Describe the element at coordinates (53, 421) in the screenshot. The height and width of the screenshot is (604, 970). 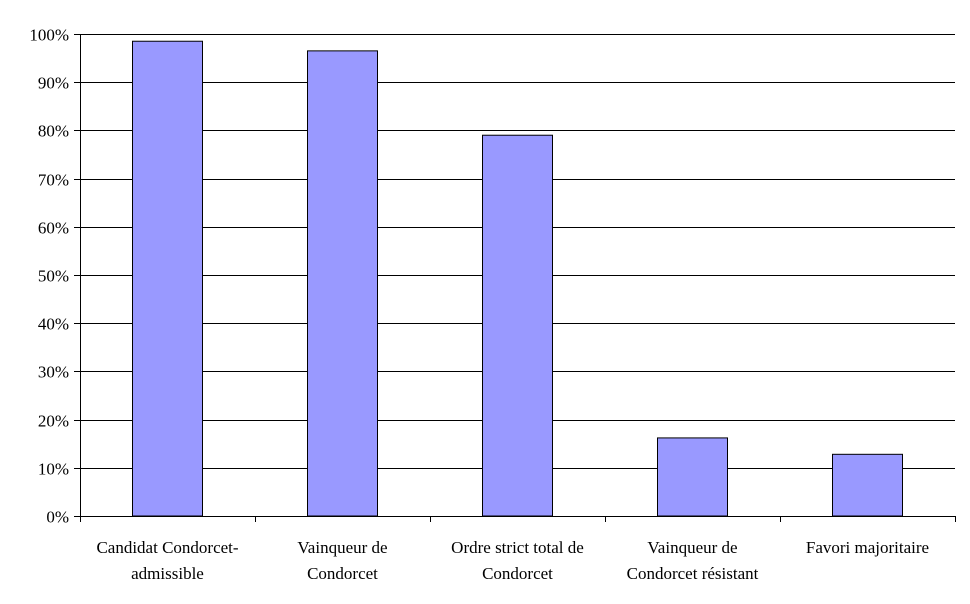
I see `y-tick-label-20: 20%` at that location.